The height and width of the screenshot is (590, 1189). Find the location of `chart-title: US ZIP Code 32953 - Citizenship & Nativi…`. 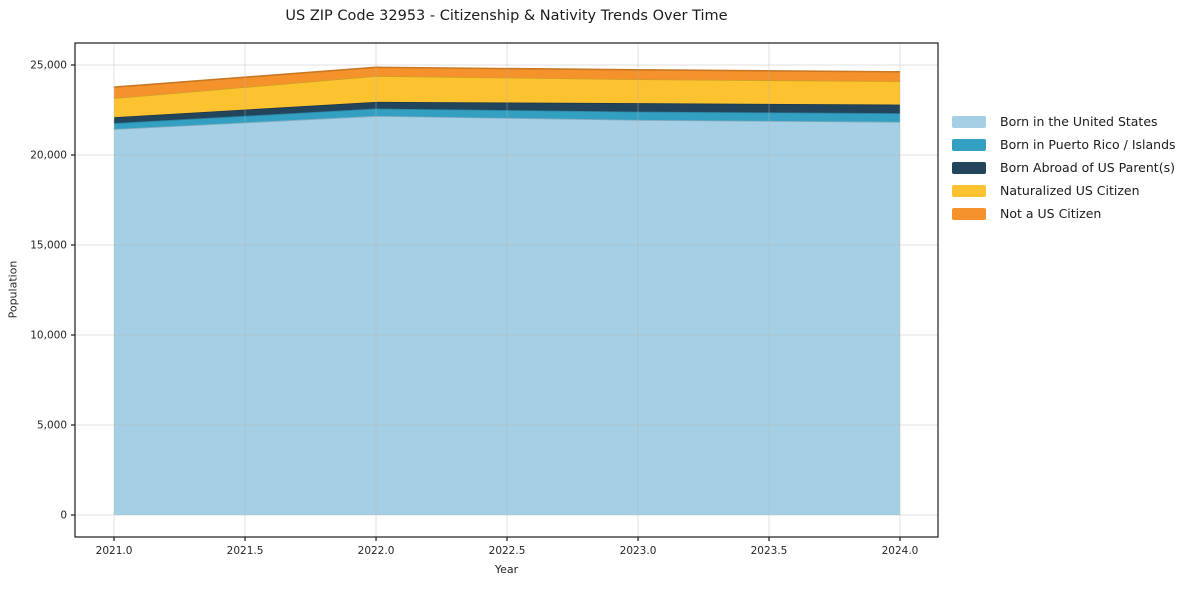

chart-title: US ZIP Code 32953 - Citizenship & Nativi… is located at coordinates (506, 16).